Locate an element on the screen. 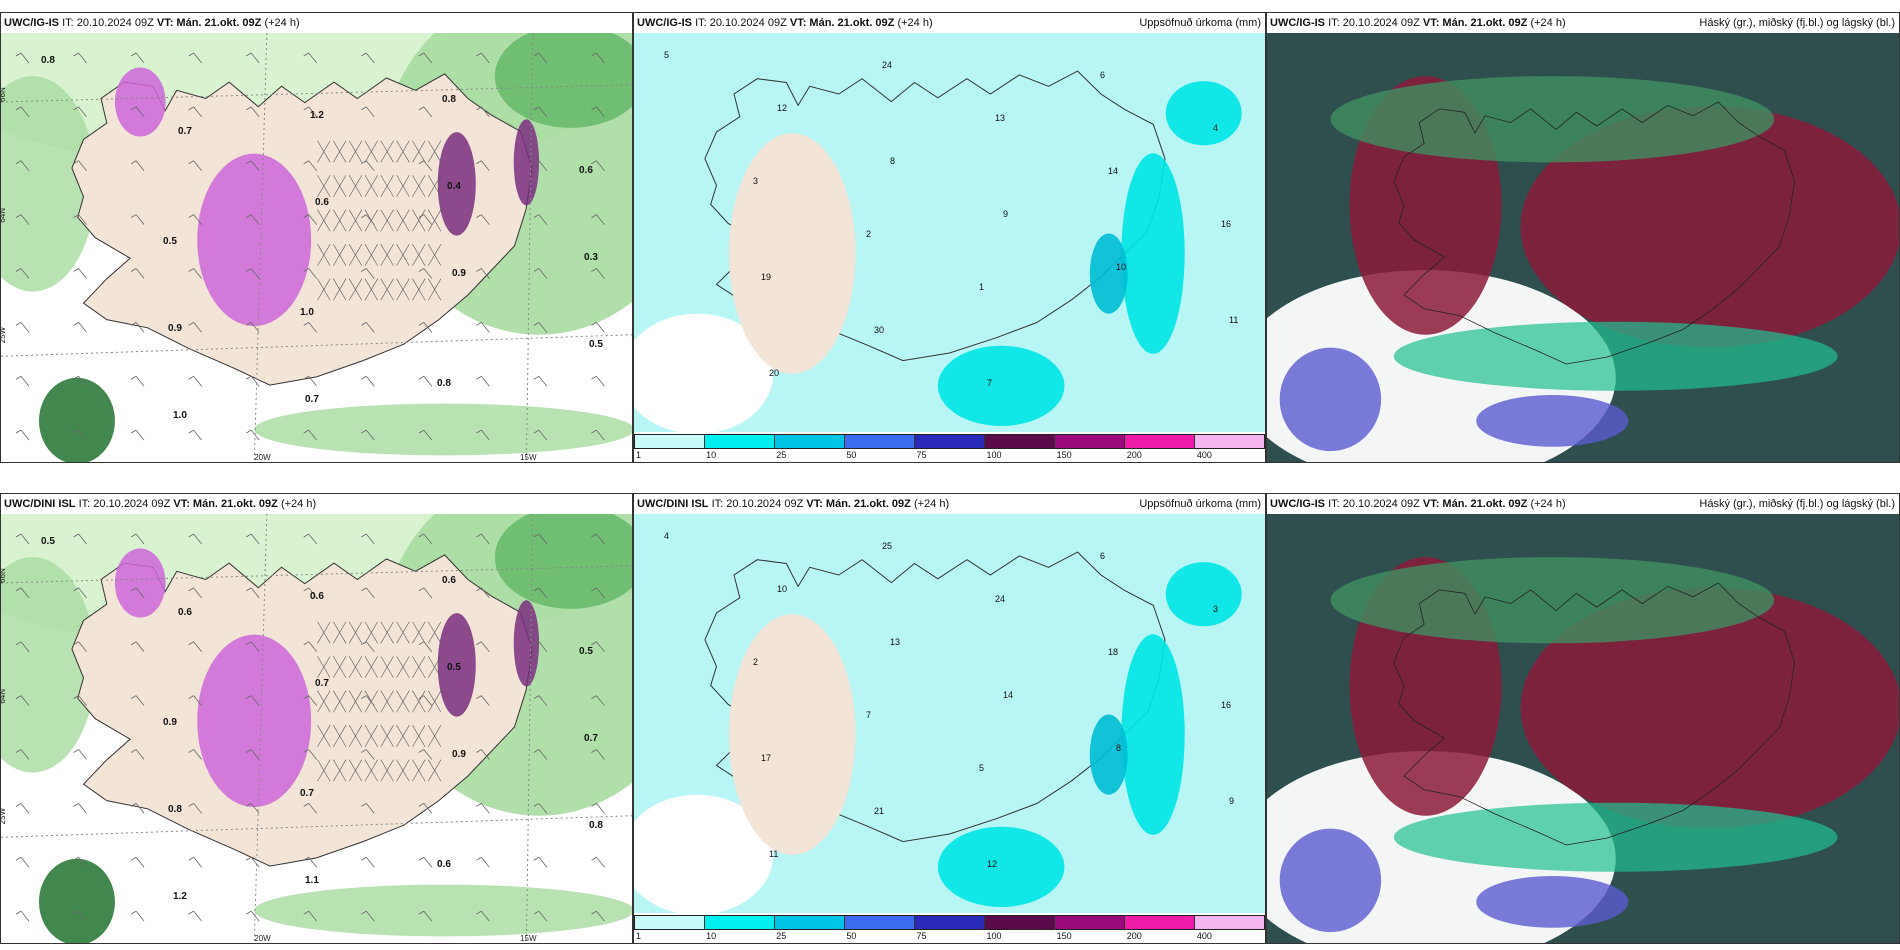  latitude-label: 64N is located at coordinates (4, 215).